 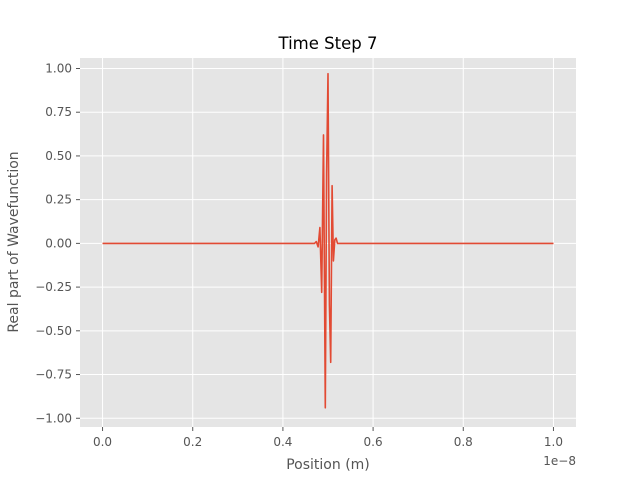 I want to click on y-tick-label: −0.25, so click(x=53, y=287).